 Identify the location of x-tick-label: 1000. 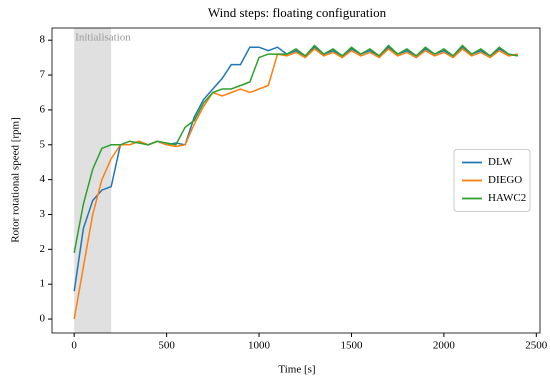
(259, 346).